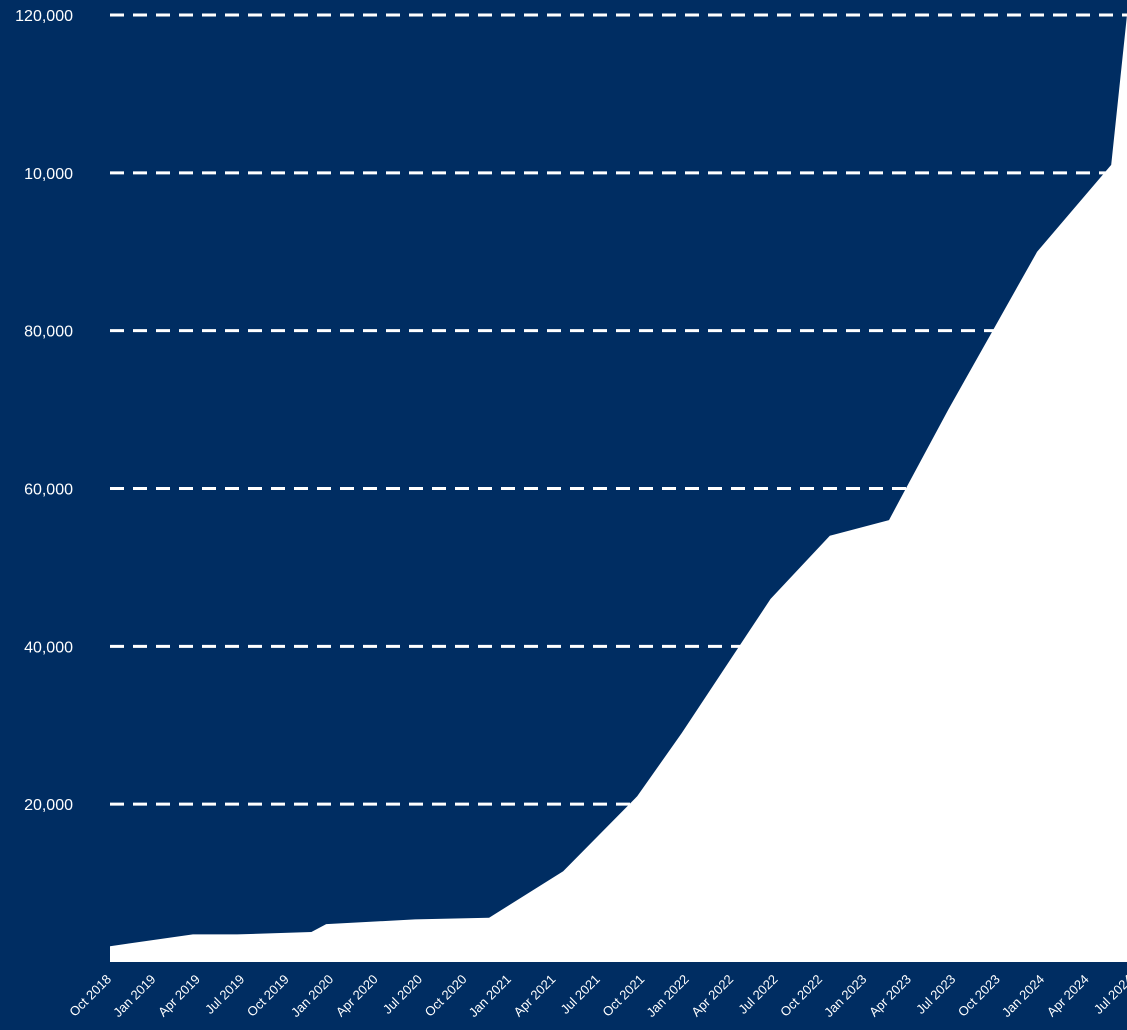 This screenshot has height=1030, width=1127. Describe the element at coordinates (48, 647) in the screenshot. I see `y-tick-label: 40,000` at that location.